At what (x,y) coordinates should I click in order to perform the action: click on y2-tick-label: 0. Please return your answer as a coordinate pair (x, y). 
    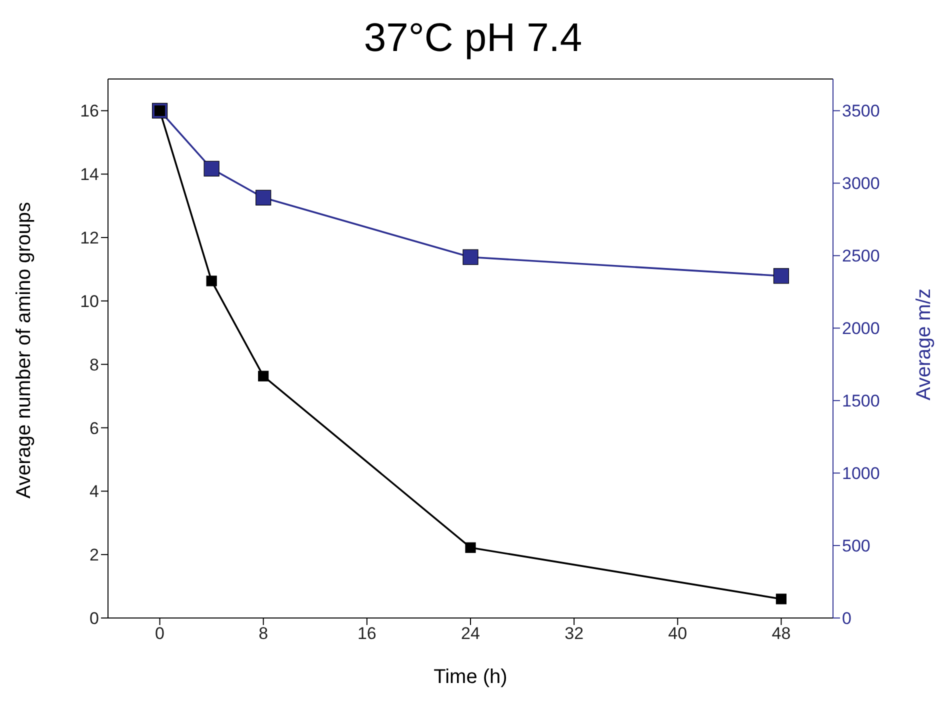
    Looking at the image, I should click on (847, 618).